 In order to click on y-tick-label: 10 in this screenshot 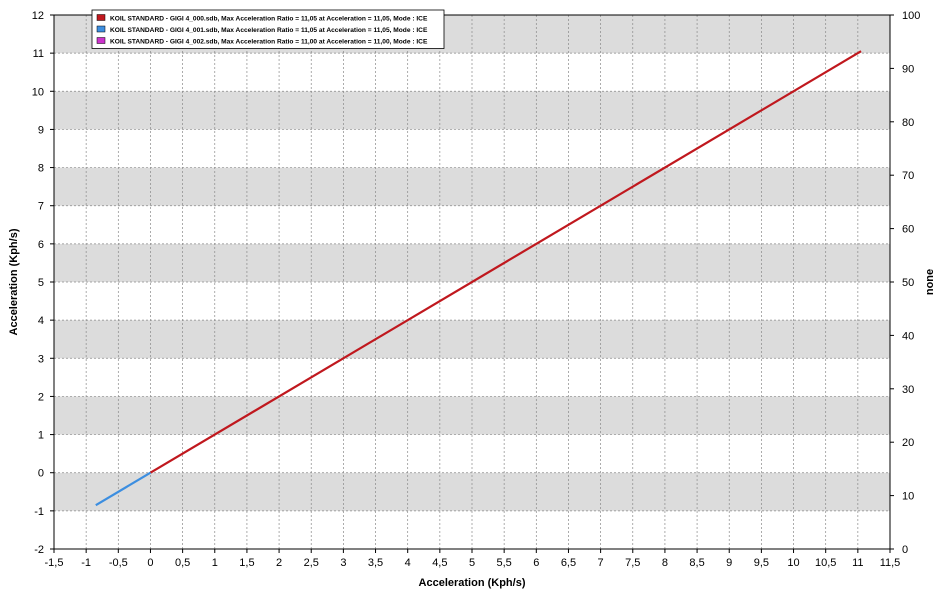, I will do `click(38, 92)`.